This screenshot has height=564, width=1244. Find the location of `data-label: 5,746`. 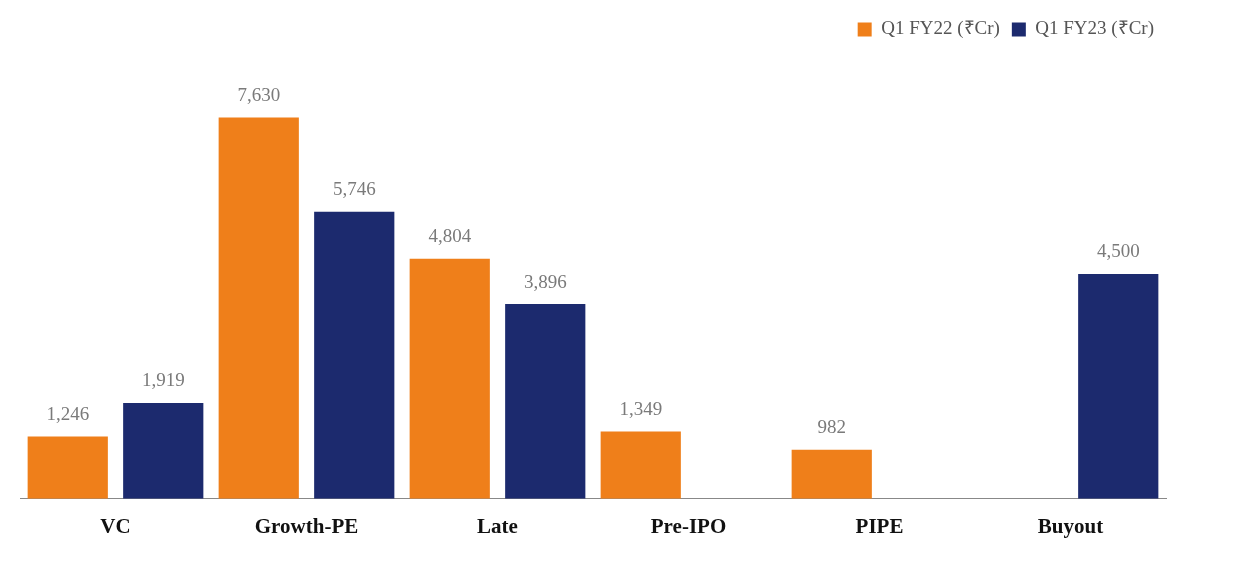

data-label: 5,746 is located at coordinates (354, 189).